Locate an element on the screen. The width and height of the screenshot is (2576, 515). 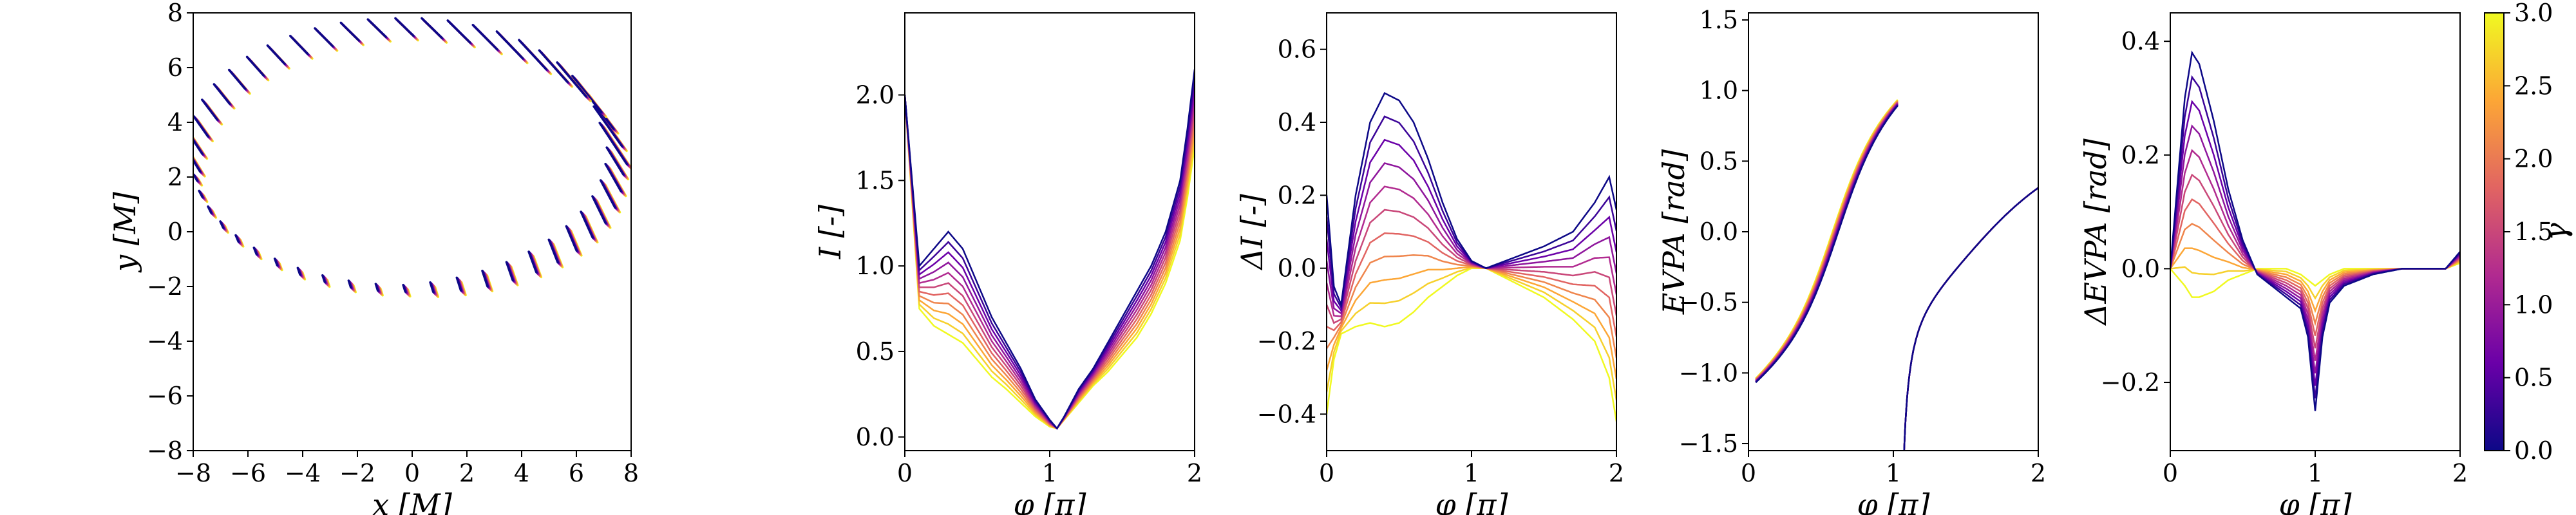
y-tick-label: 0.4 is located at coordinates (2140, 41).